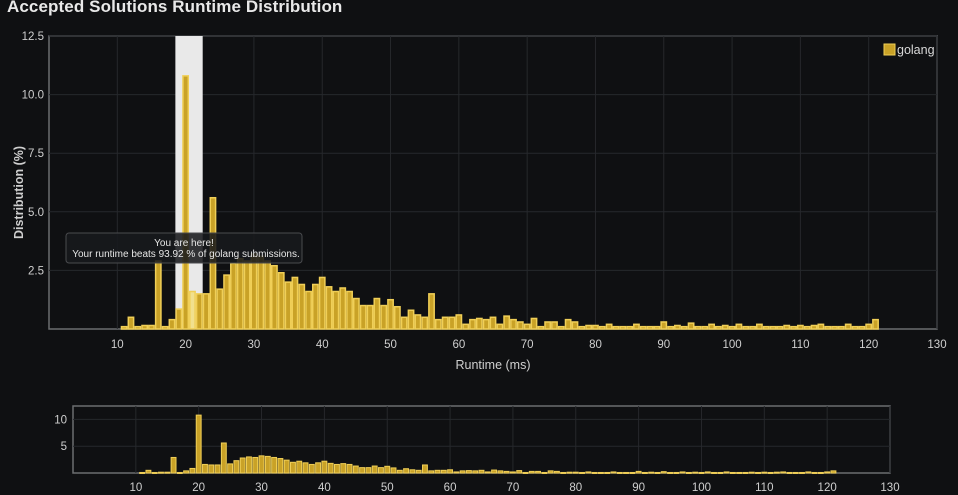 The image size is (958, 495). Describe the element at coordinates (889, 49) in the screenshot. I see `legend-swatch-golang` at that location.